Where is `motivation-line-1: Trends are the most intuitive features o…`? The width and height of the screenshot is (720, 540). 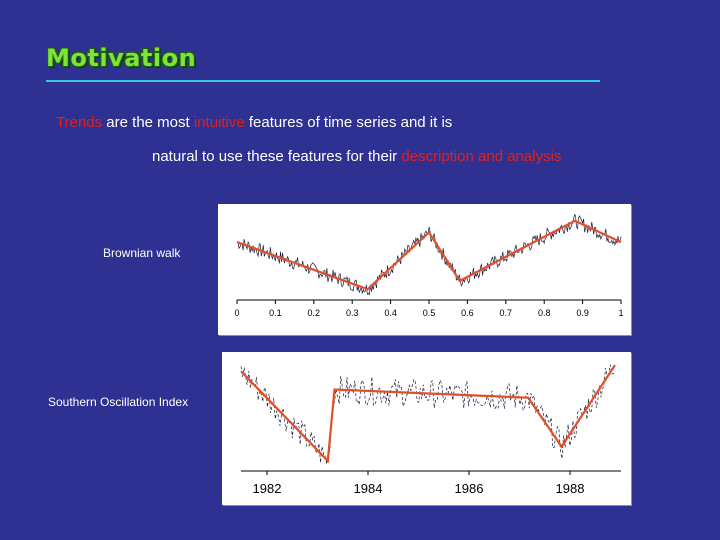 motivation-line-1: Trends are the most intuitive features o… is located at coordinates (254, 122).